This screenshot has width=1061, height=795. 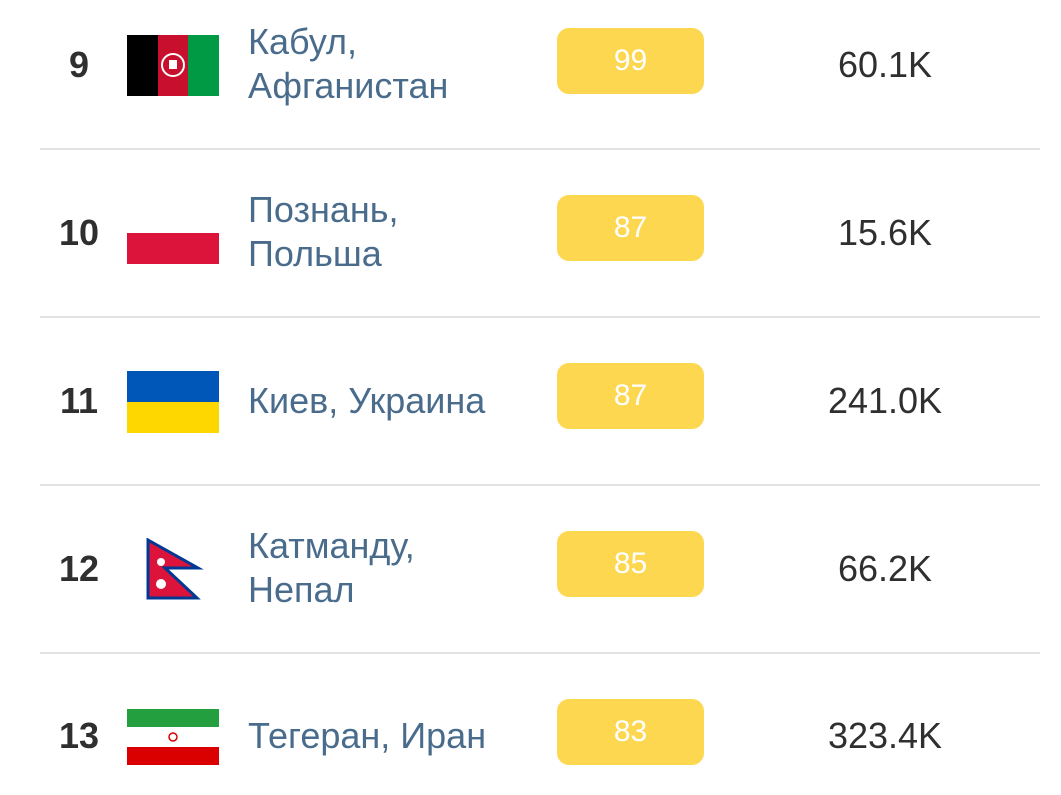 I want to click on count-value: 323.4K, so click(x=885, y=735).